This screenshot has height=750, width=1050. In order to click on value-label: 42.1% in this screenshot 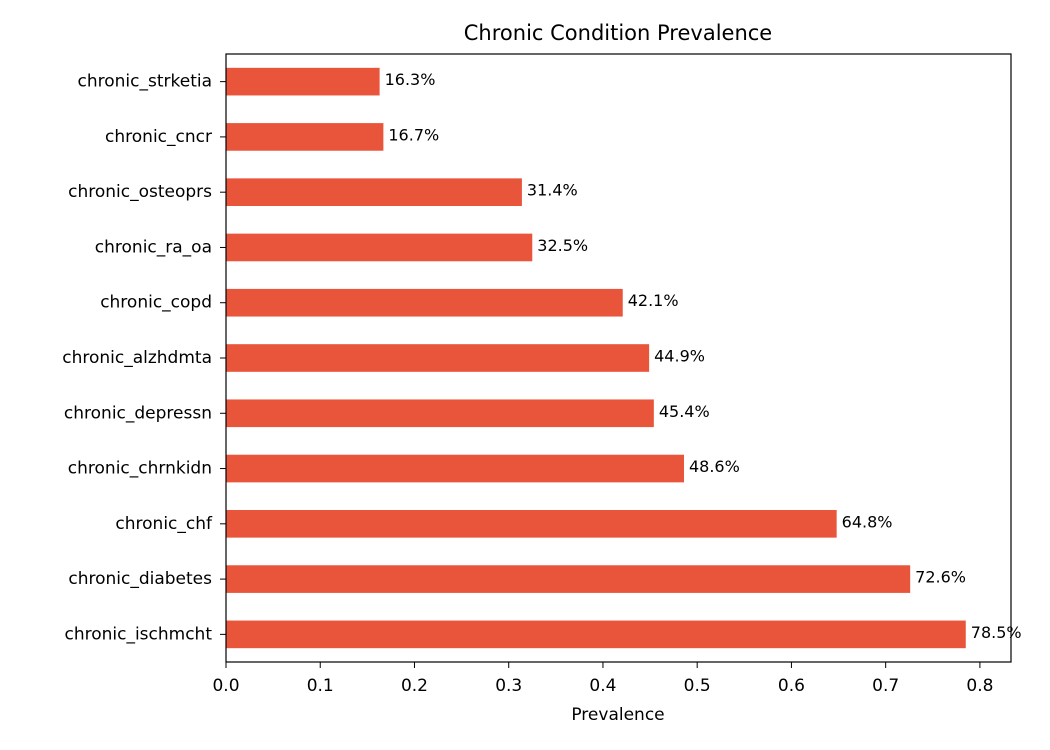, I will do `click(653, 300)`.